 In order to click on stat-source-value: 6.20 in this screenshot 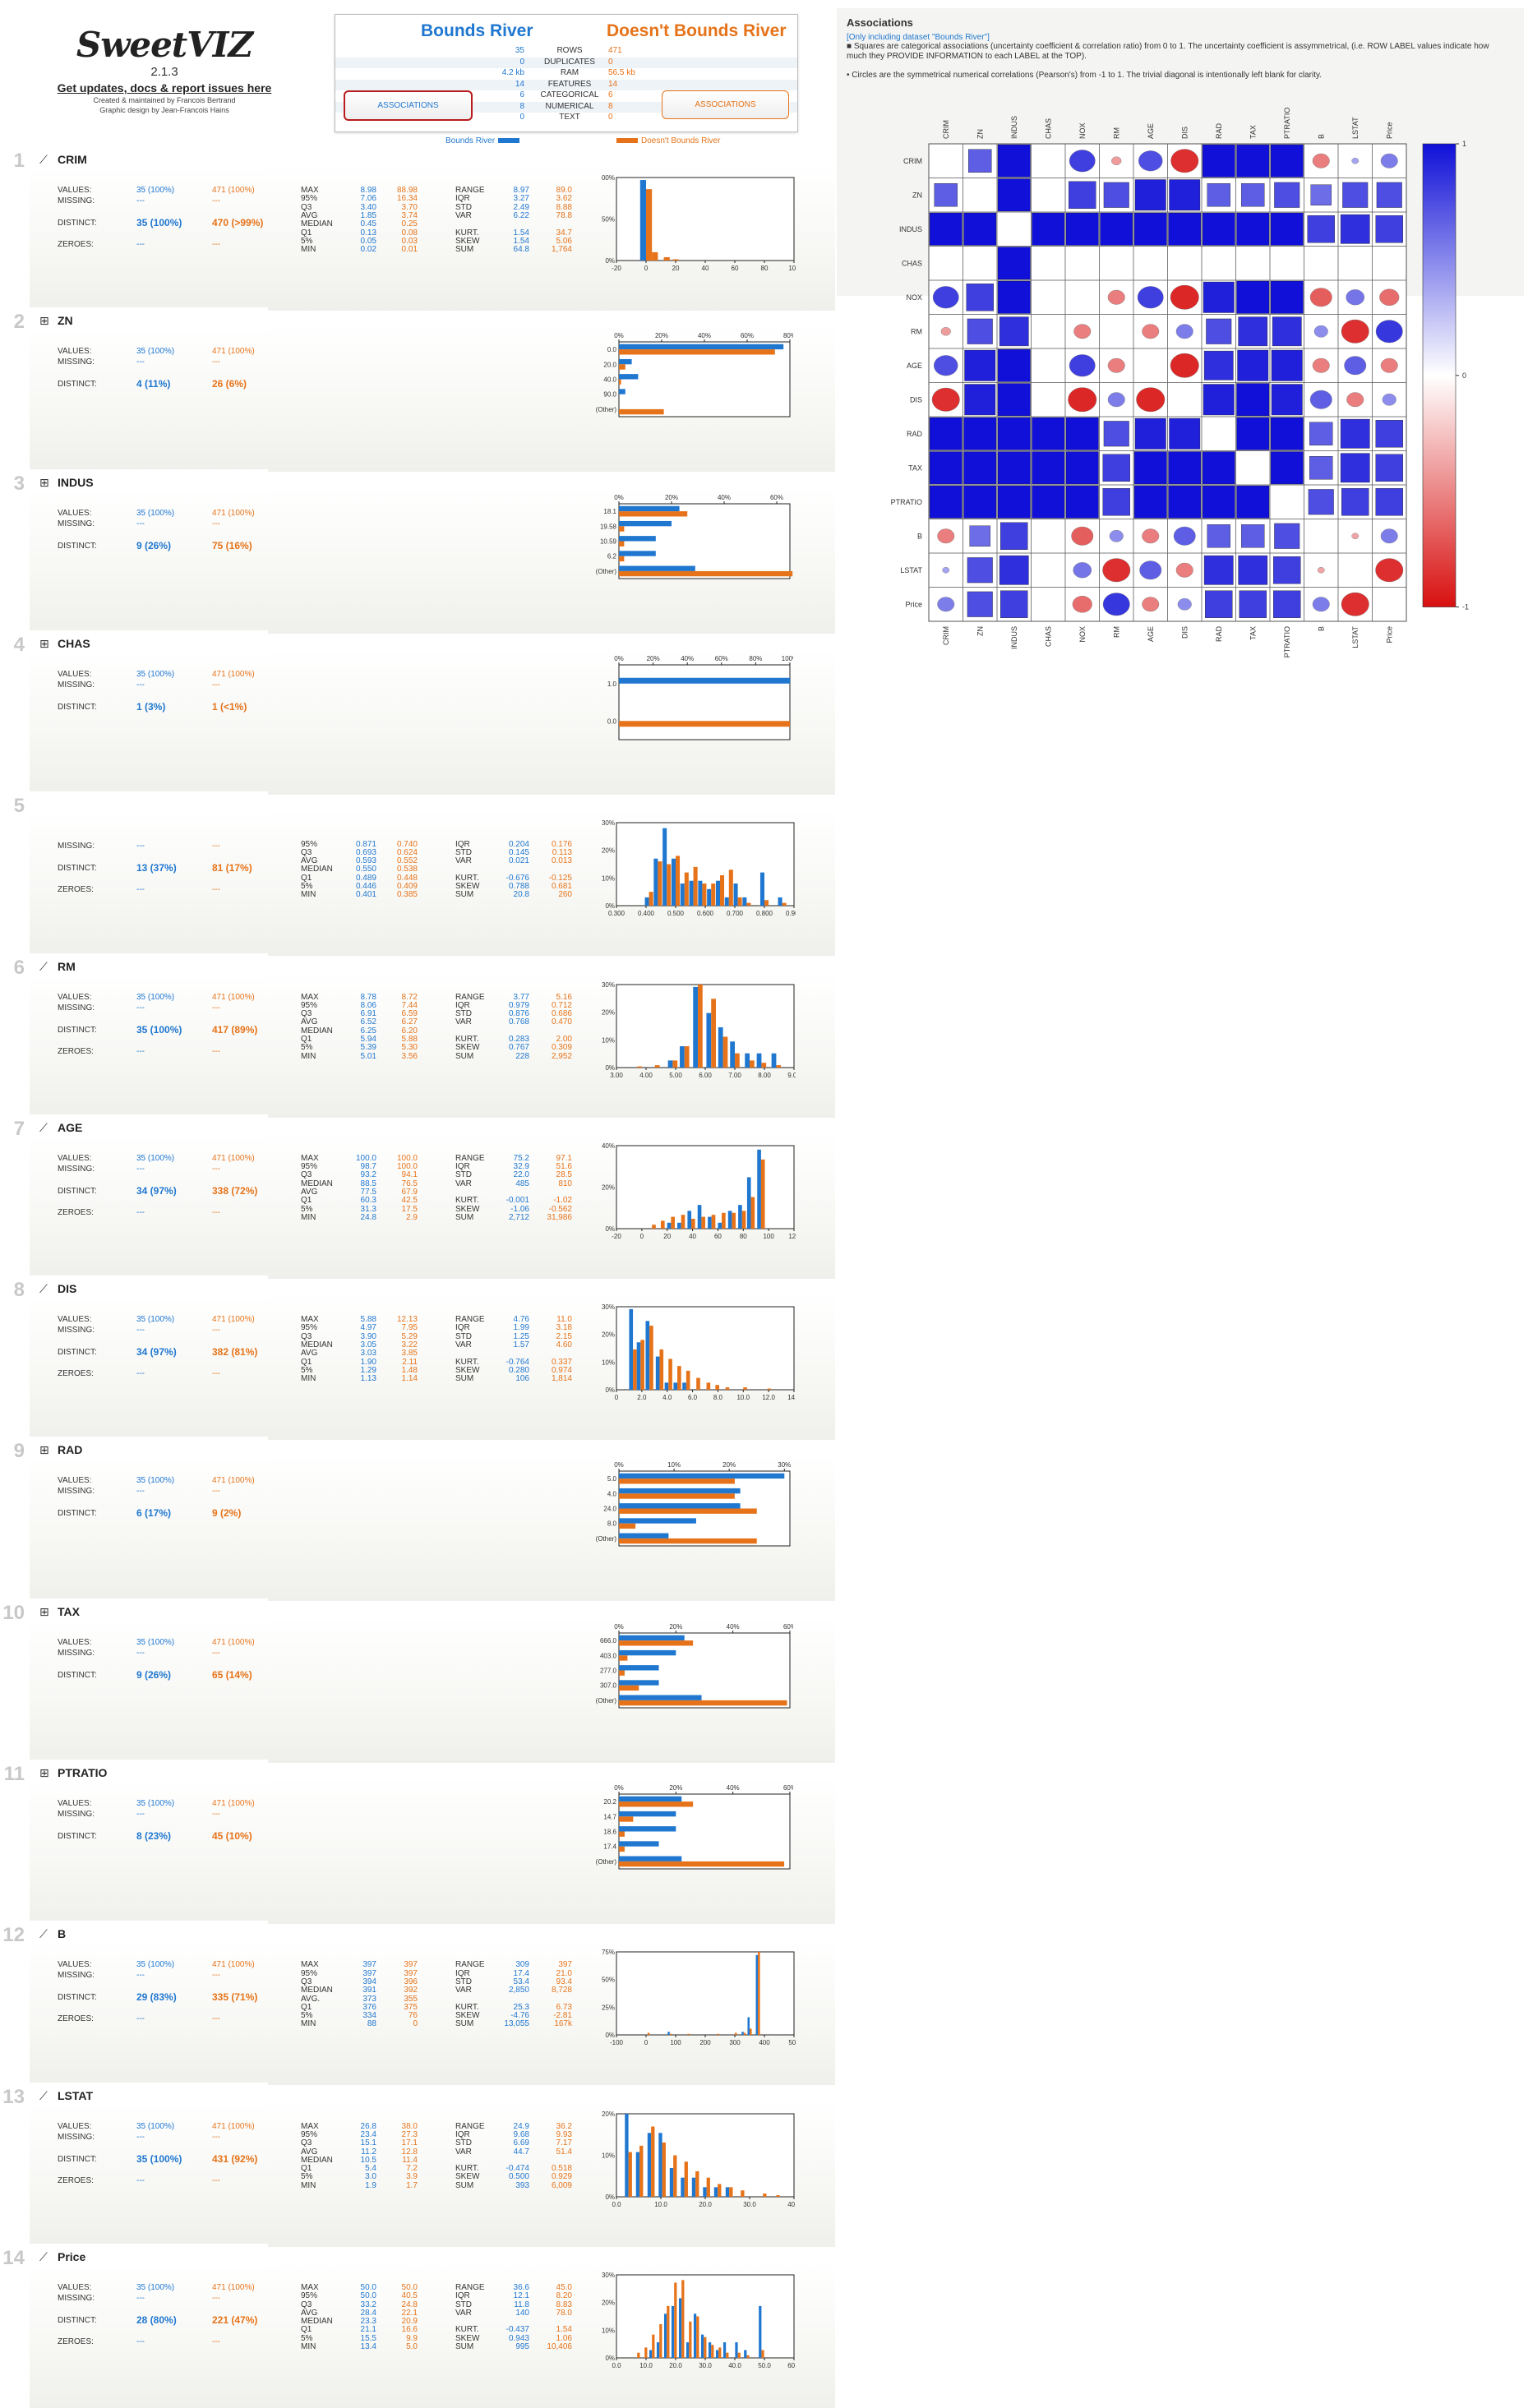, I will do `click(409, 1031)`.